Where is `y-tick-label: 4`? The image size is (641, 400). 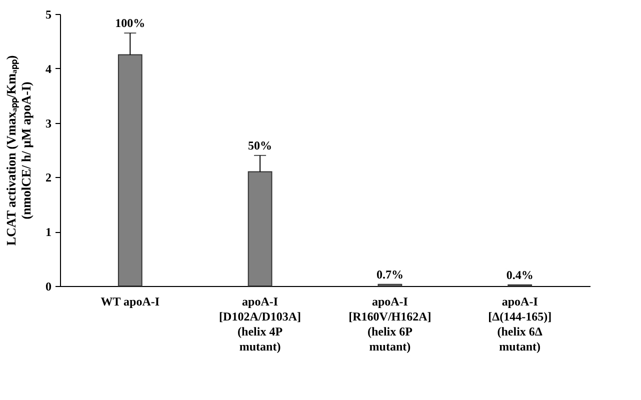
y-tick-label: 4 is located at coordinates (49, 69).